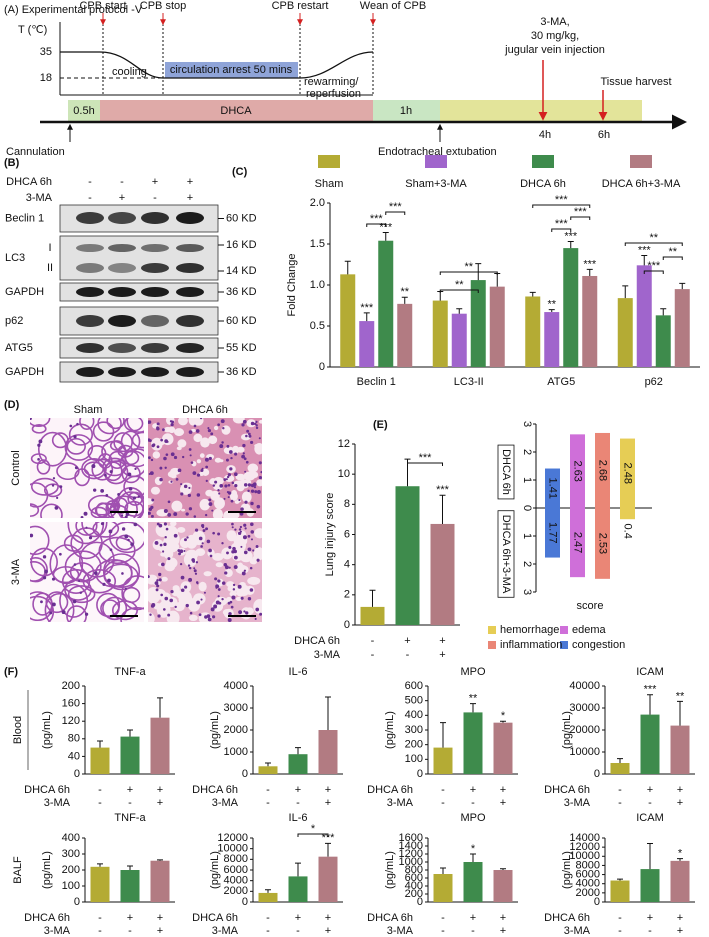 This screenshot has width=709, height=937. What do you see at coordinates (18, 870) in the screenshot?
I see `row-label: BALF` at bounding box center [18, 870].